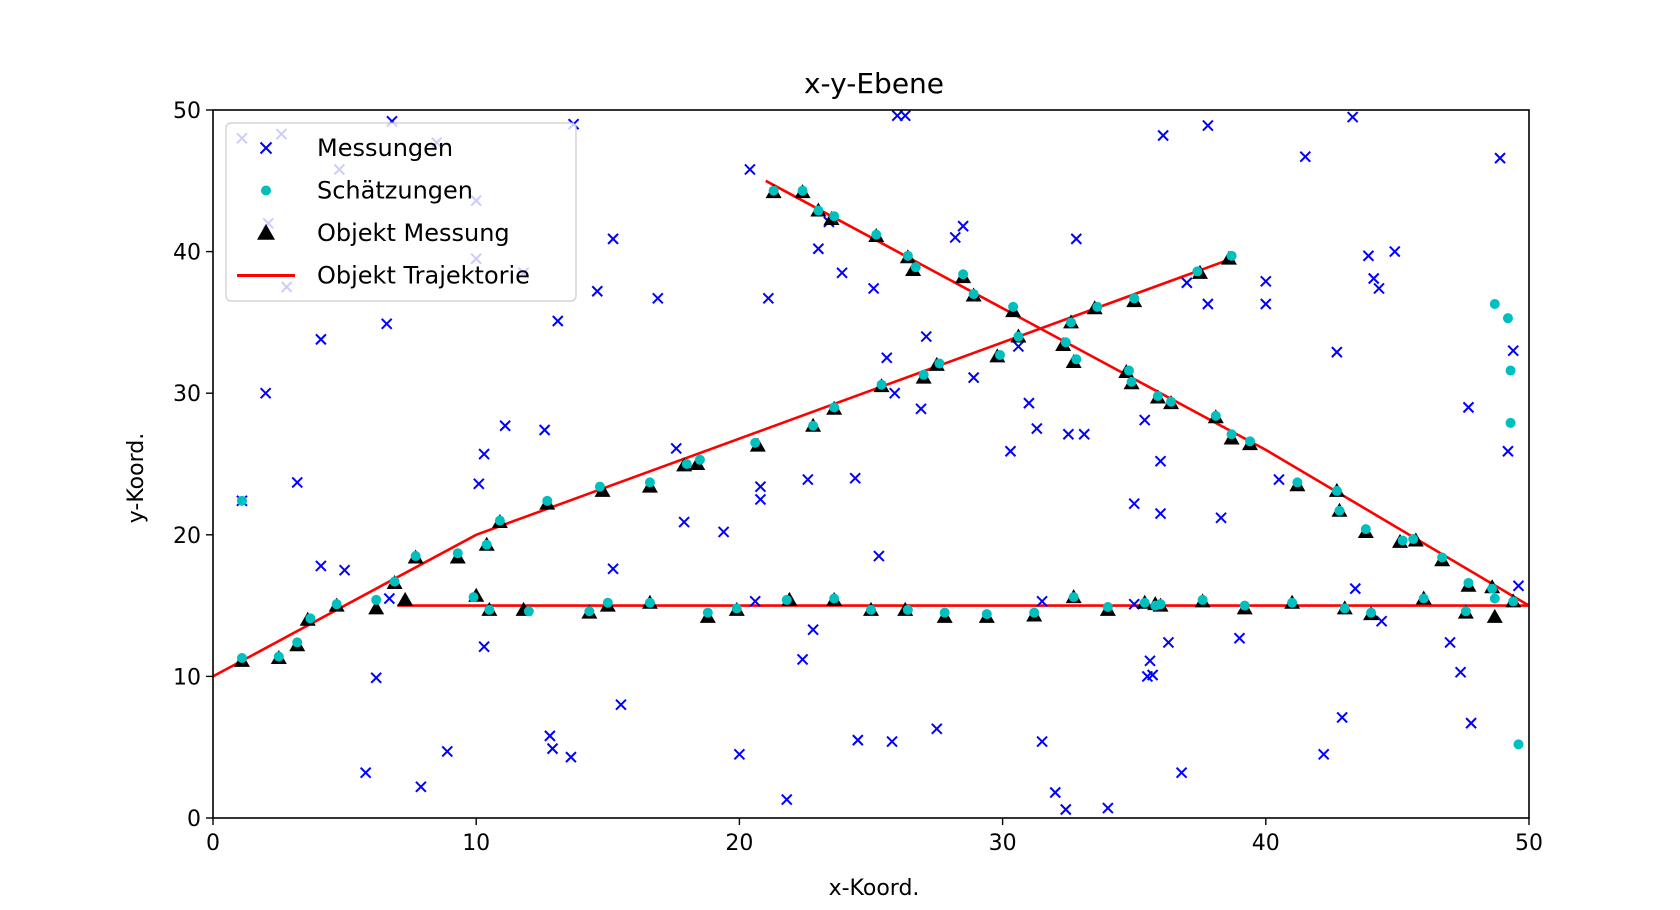 This screenshot has height=910, width=1680. I want to click on legend-label: Messungen, so click(385, 148).